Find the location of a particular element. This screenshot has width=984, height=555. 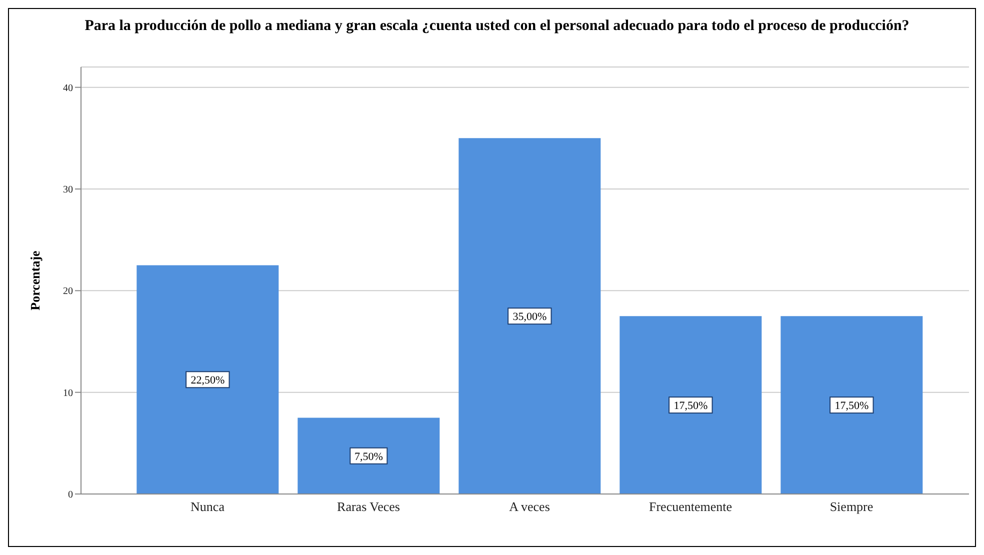

x-tick-label: Frecuentemente is located at coordinates (690, 506).